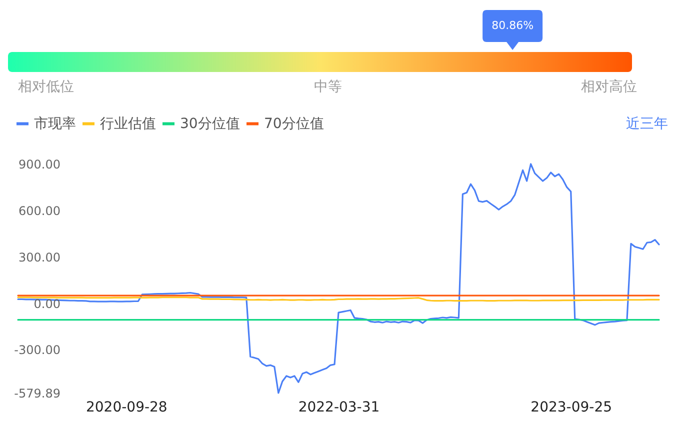 This screenshot has height=442, width=686. What do you see at coordinates (47, 303) in the screenshot?
I see `y-tick-label: 0.00` at bounding box center [47, 303].